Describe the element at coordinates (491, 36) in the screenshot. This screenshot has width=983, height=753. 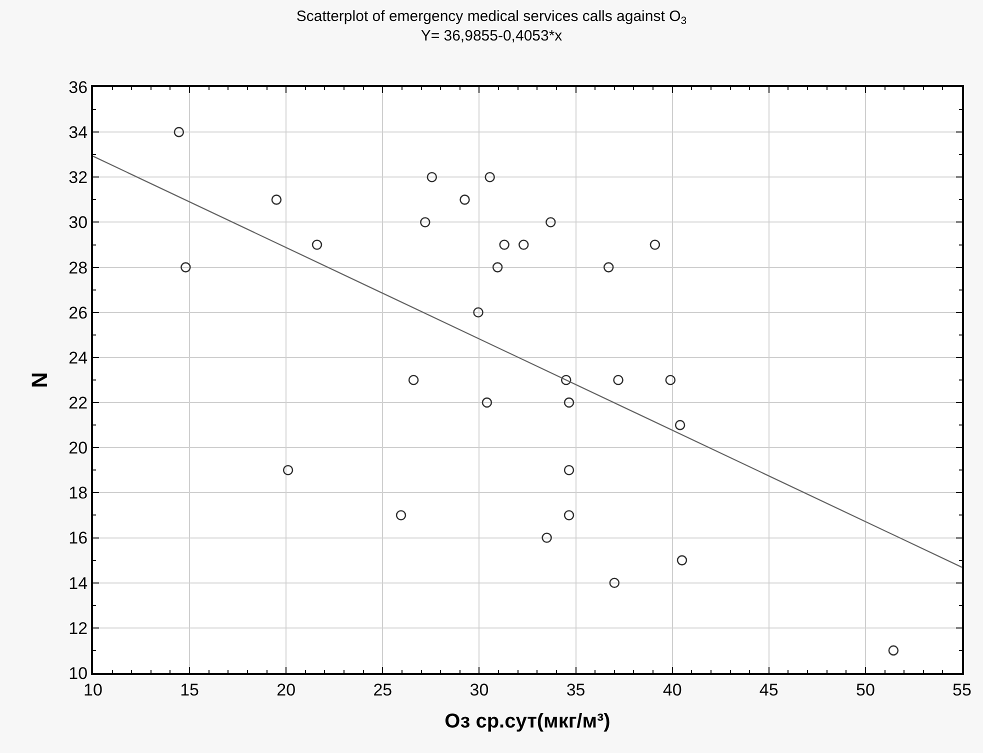
I see `chart-subtitle: Y= 36,9855-0,4053*x` at that location.